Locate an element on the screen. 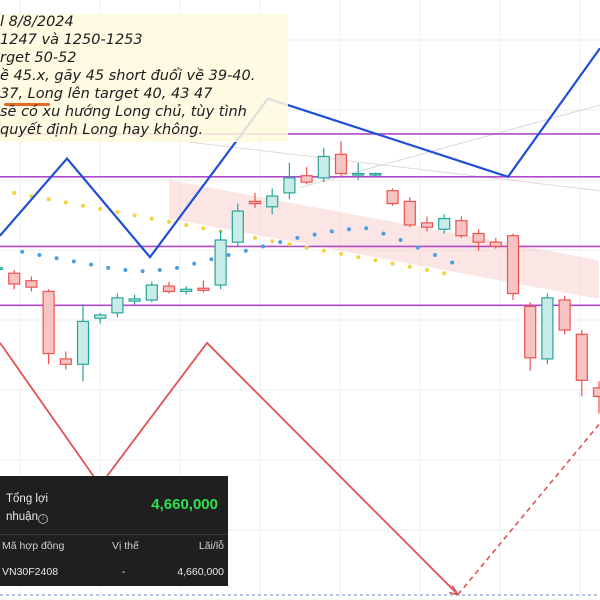 Image resolution: width=600 pixels, height=600 pixels. trend-line is located at coordinates (359, 162).